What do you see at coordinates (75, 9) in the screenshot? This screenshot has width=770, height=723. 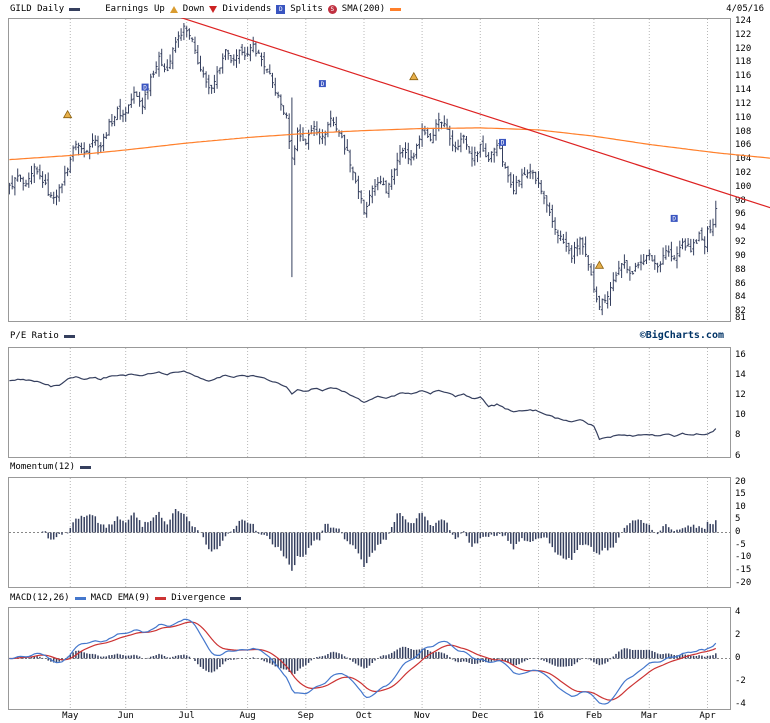 I see `price-series-swatch` at bounding box center [75, 9].